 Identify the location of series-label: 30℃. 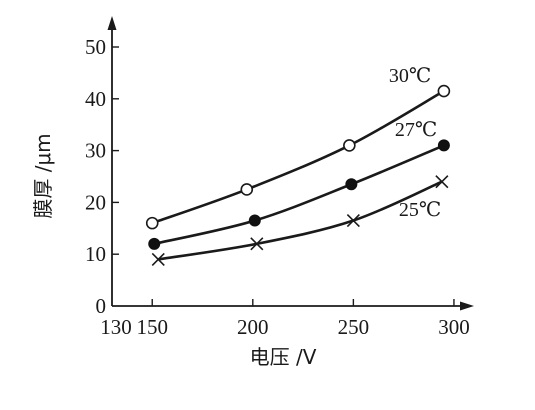
(410, 76).